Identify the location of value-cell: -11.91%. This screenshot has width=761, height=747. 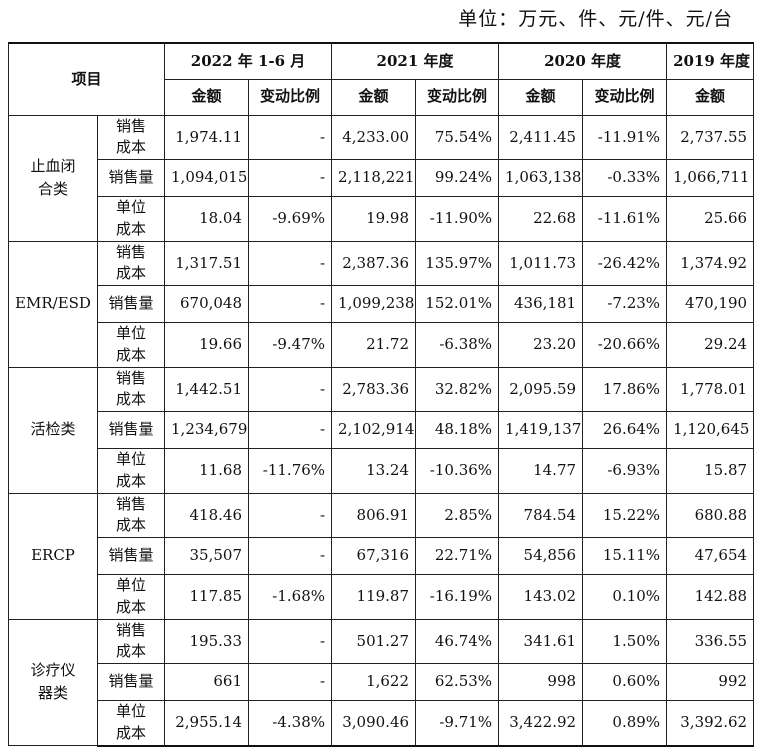
(625, 137).